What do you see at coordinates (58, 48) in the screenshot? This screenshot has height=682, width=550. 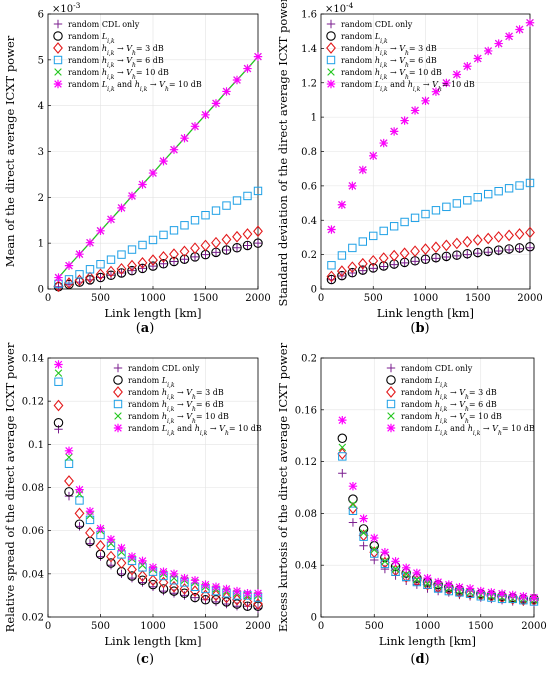 I see `legend-marker-h3` at bounding box center [58, 48].